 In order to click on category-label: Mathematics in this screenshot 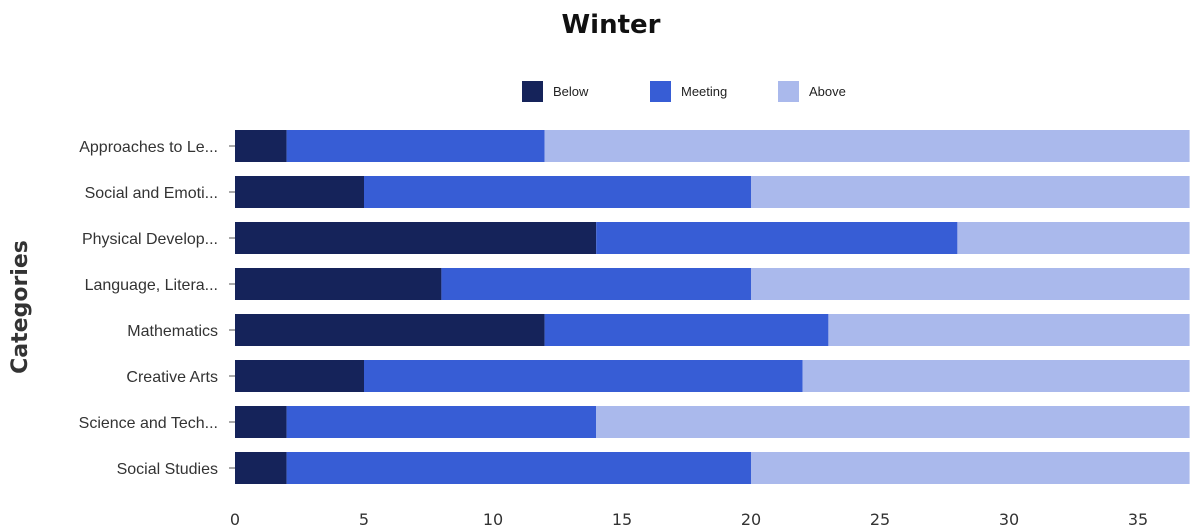, I will do `click(172, 331)`.